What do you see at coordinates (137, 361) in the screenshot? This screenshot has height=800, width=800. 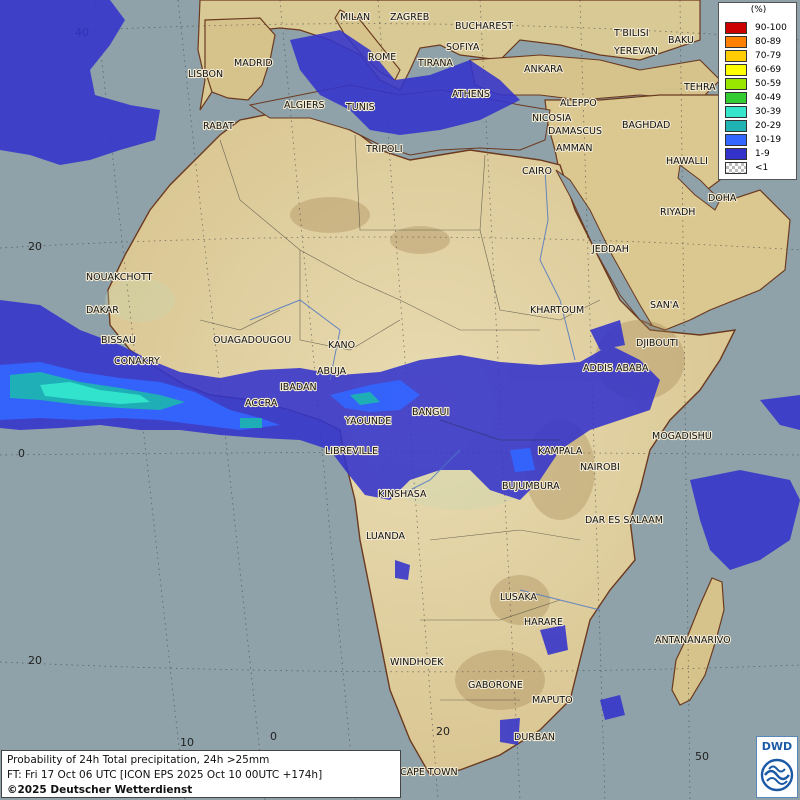 I see `city-label-conakry: CONAKRY` at bounding box center [137, 361].